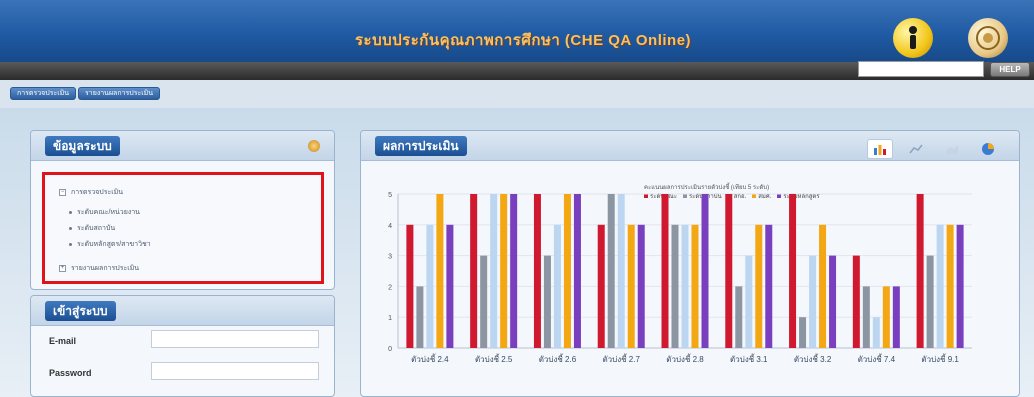 The height and width of the screenshot is (397, 1034). Describe the element at coordinates (913, 38) in the screenshot. I see `info-person-icon` at that location.